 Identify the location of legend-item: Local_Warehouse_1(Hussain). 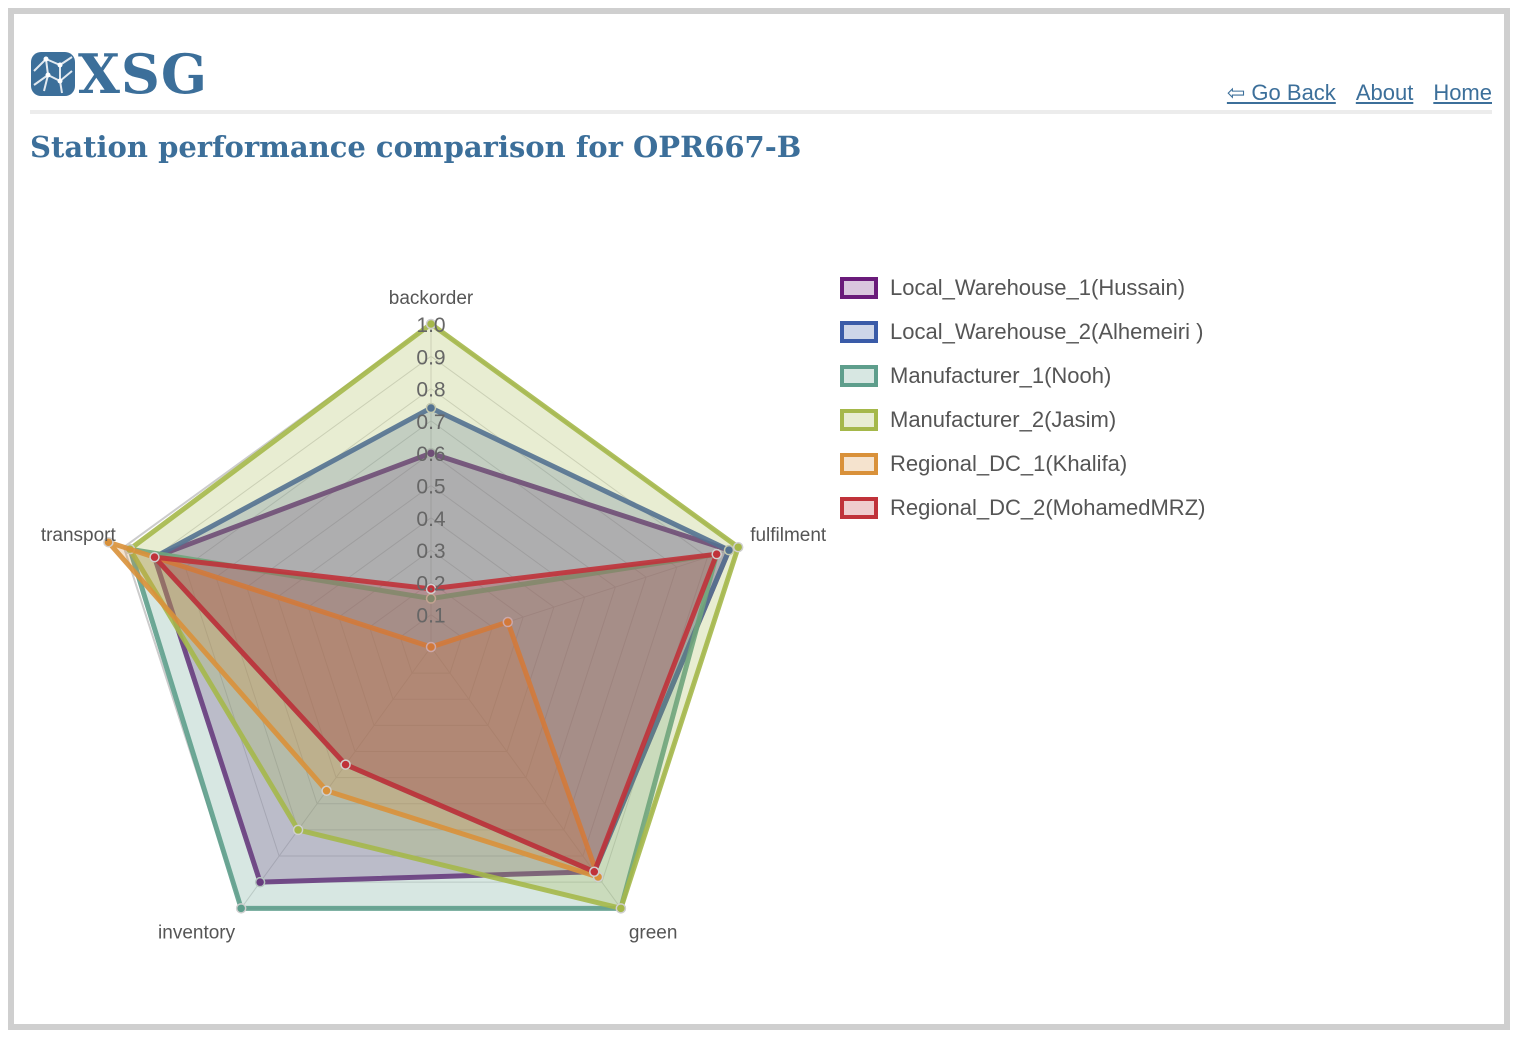
(1022, 288).